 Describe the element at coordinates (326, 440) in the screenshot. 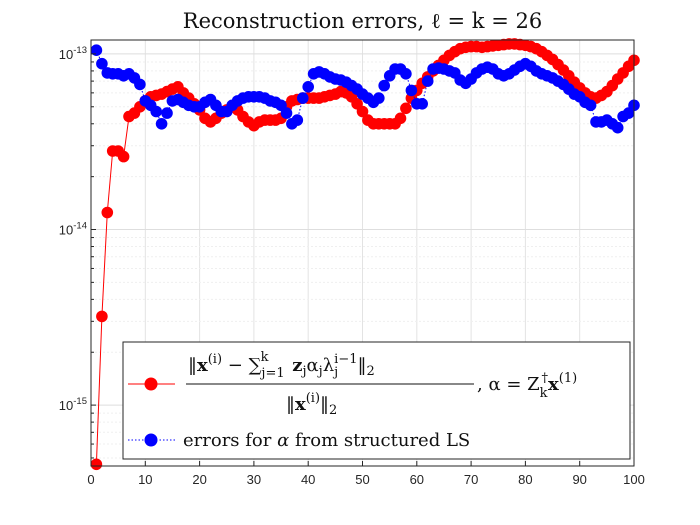

I see `legend-label-series-1: errors for α from structured LS` at that location.